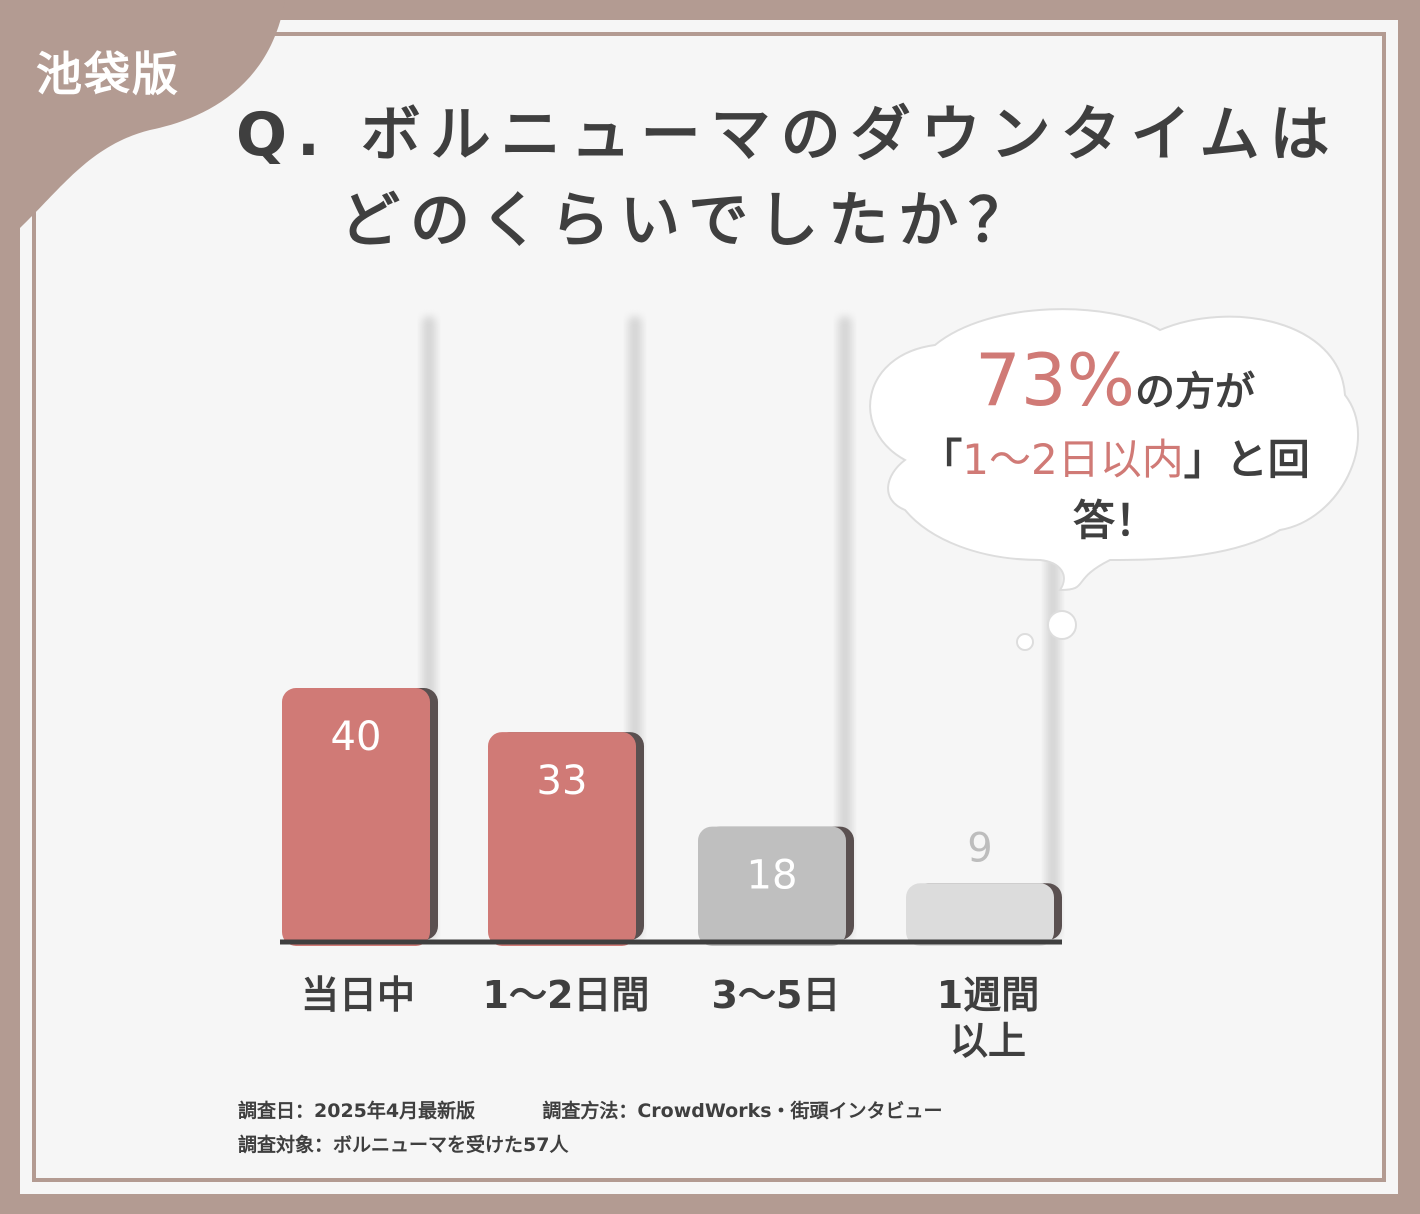 This screenshot has width=1420, height=1214. What do you see at coordinates (845, 628) in the screenshot?
I see `bar-track-shadow` at bounding box center [845, 628].